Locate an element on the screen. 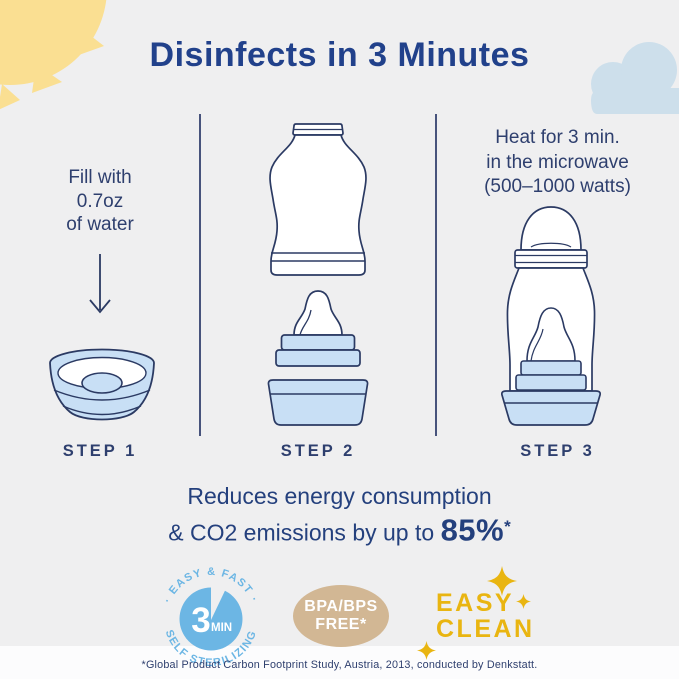 This screenshot has width=679, height=679. sparkle-icon-small is located at coordinates (523, 601).